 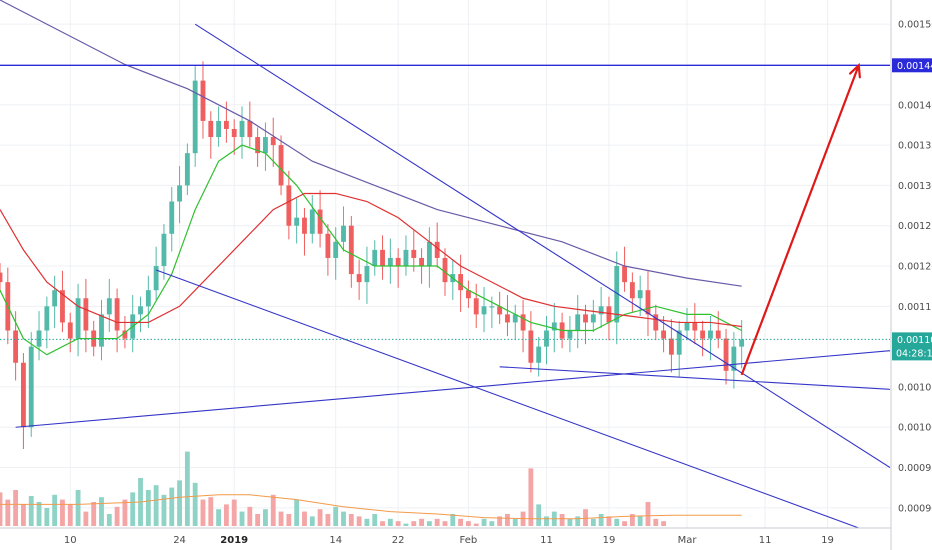 I want to click on y-tick-label: 0.001150, so click(x=915, y=307).